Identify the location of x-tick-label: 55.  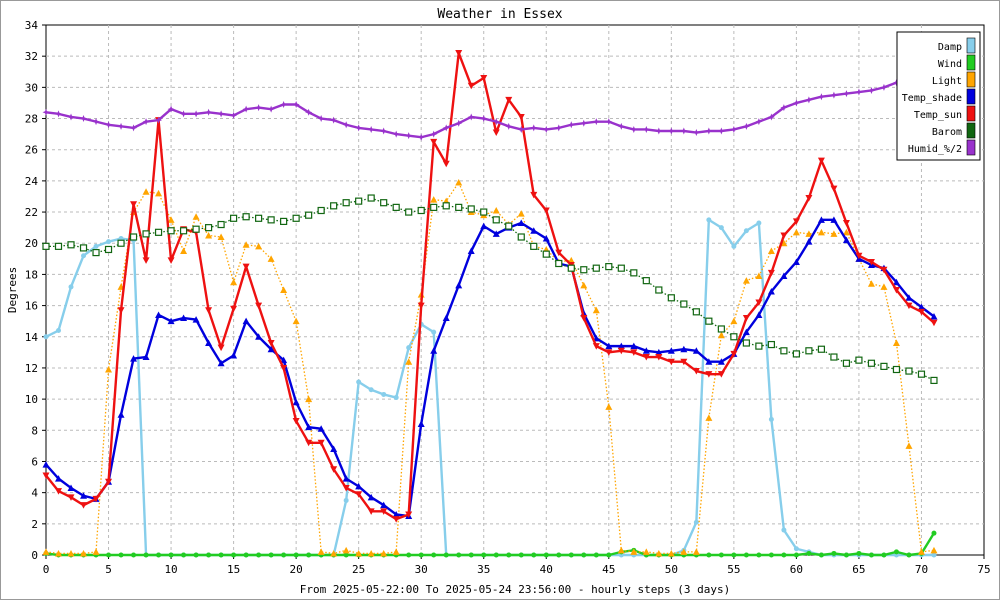
(733, 569).